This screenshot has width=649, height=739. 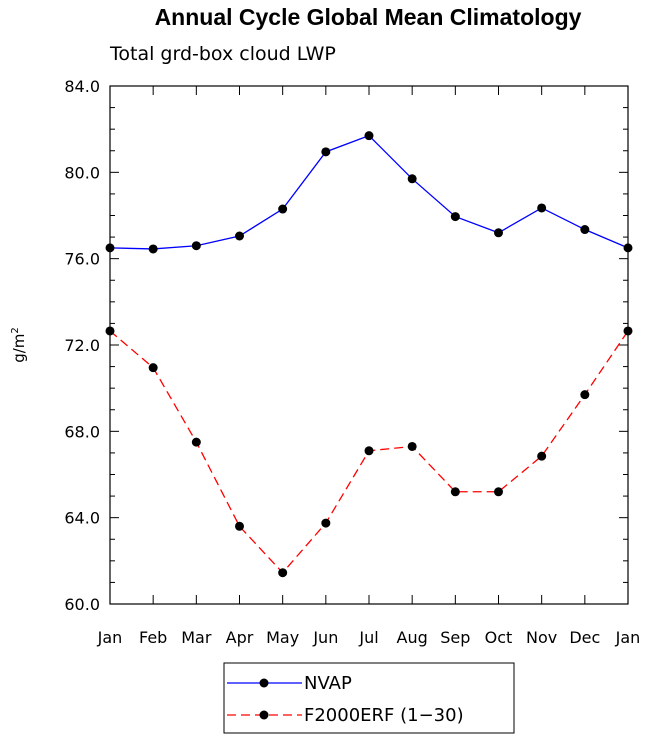 I want to click on chart-subtitle: Total grd-box cloud LWP, so click(x=222, y=54).